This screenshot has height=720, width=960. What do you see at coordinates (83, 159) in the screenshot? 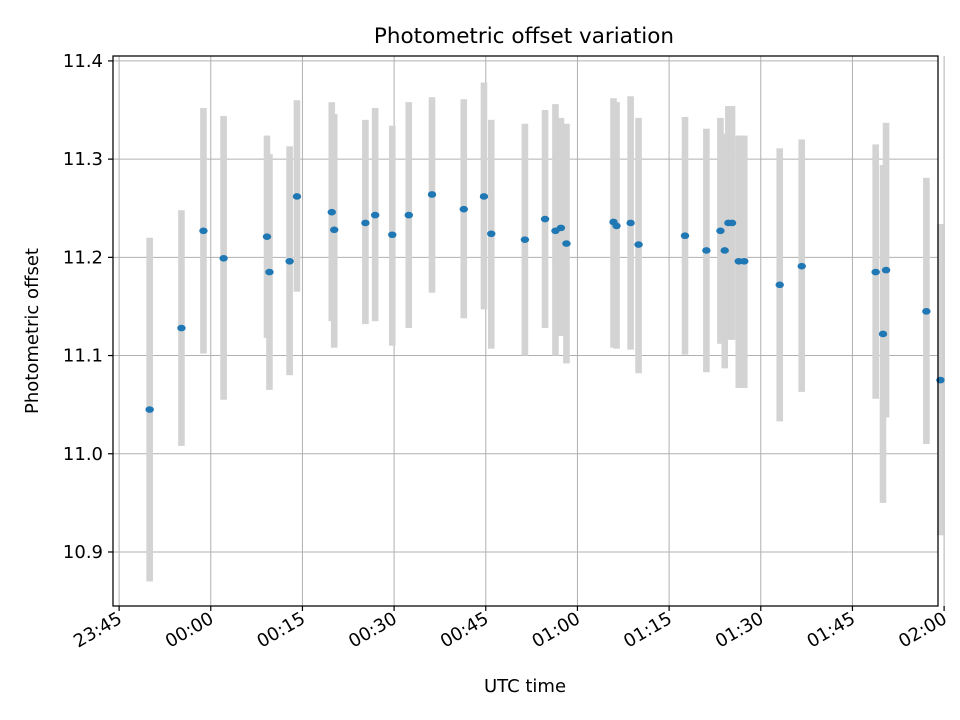
I see `y-tick-label: 11.3` at bounding box center [83, 159].